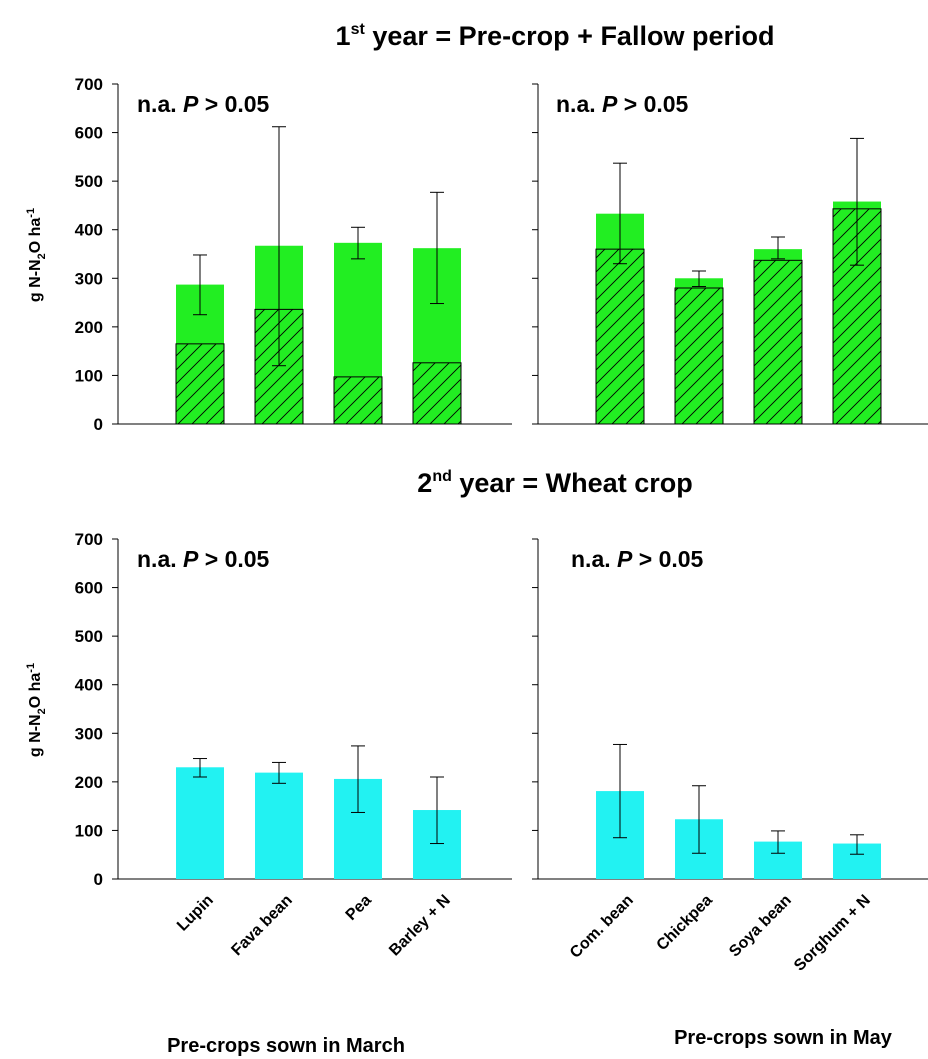 This screenshot has width=928, height=1059. I want to click on y-axis-label-bottom: g N-N2O ha-1, so click(36, 710).